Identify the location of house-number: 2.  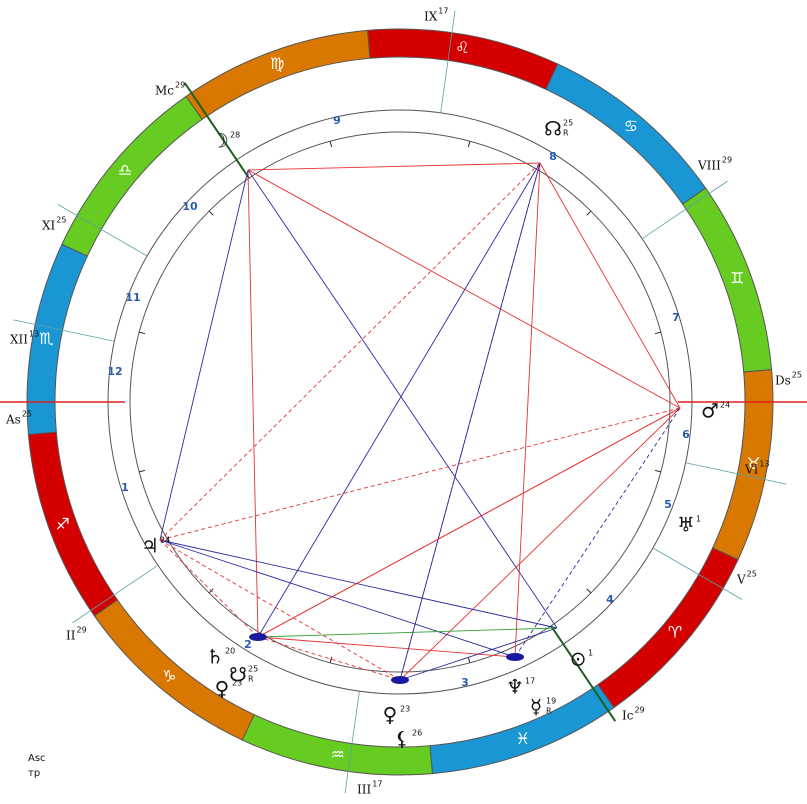
(248, 644).